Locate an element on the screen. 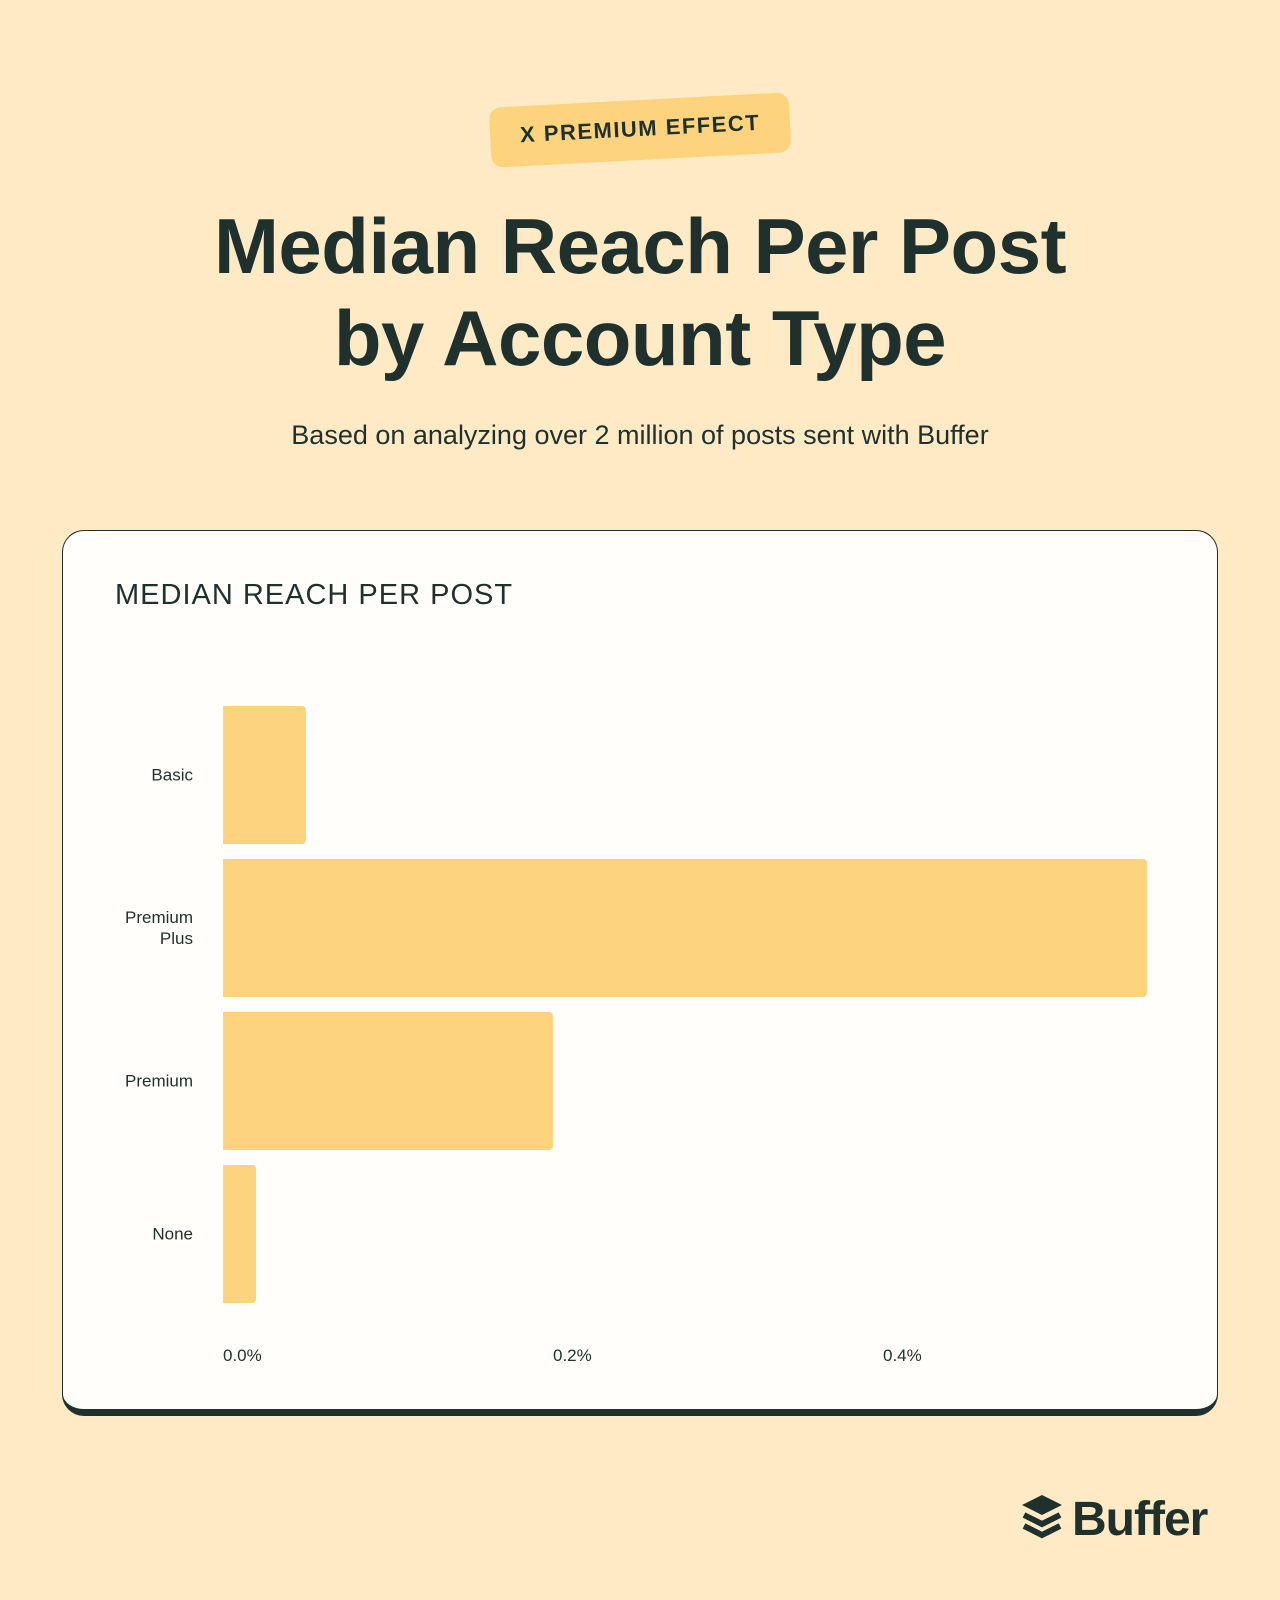  category-label: Basic is located at coordinates (172, 775).